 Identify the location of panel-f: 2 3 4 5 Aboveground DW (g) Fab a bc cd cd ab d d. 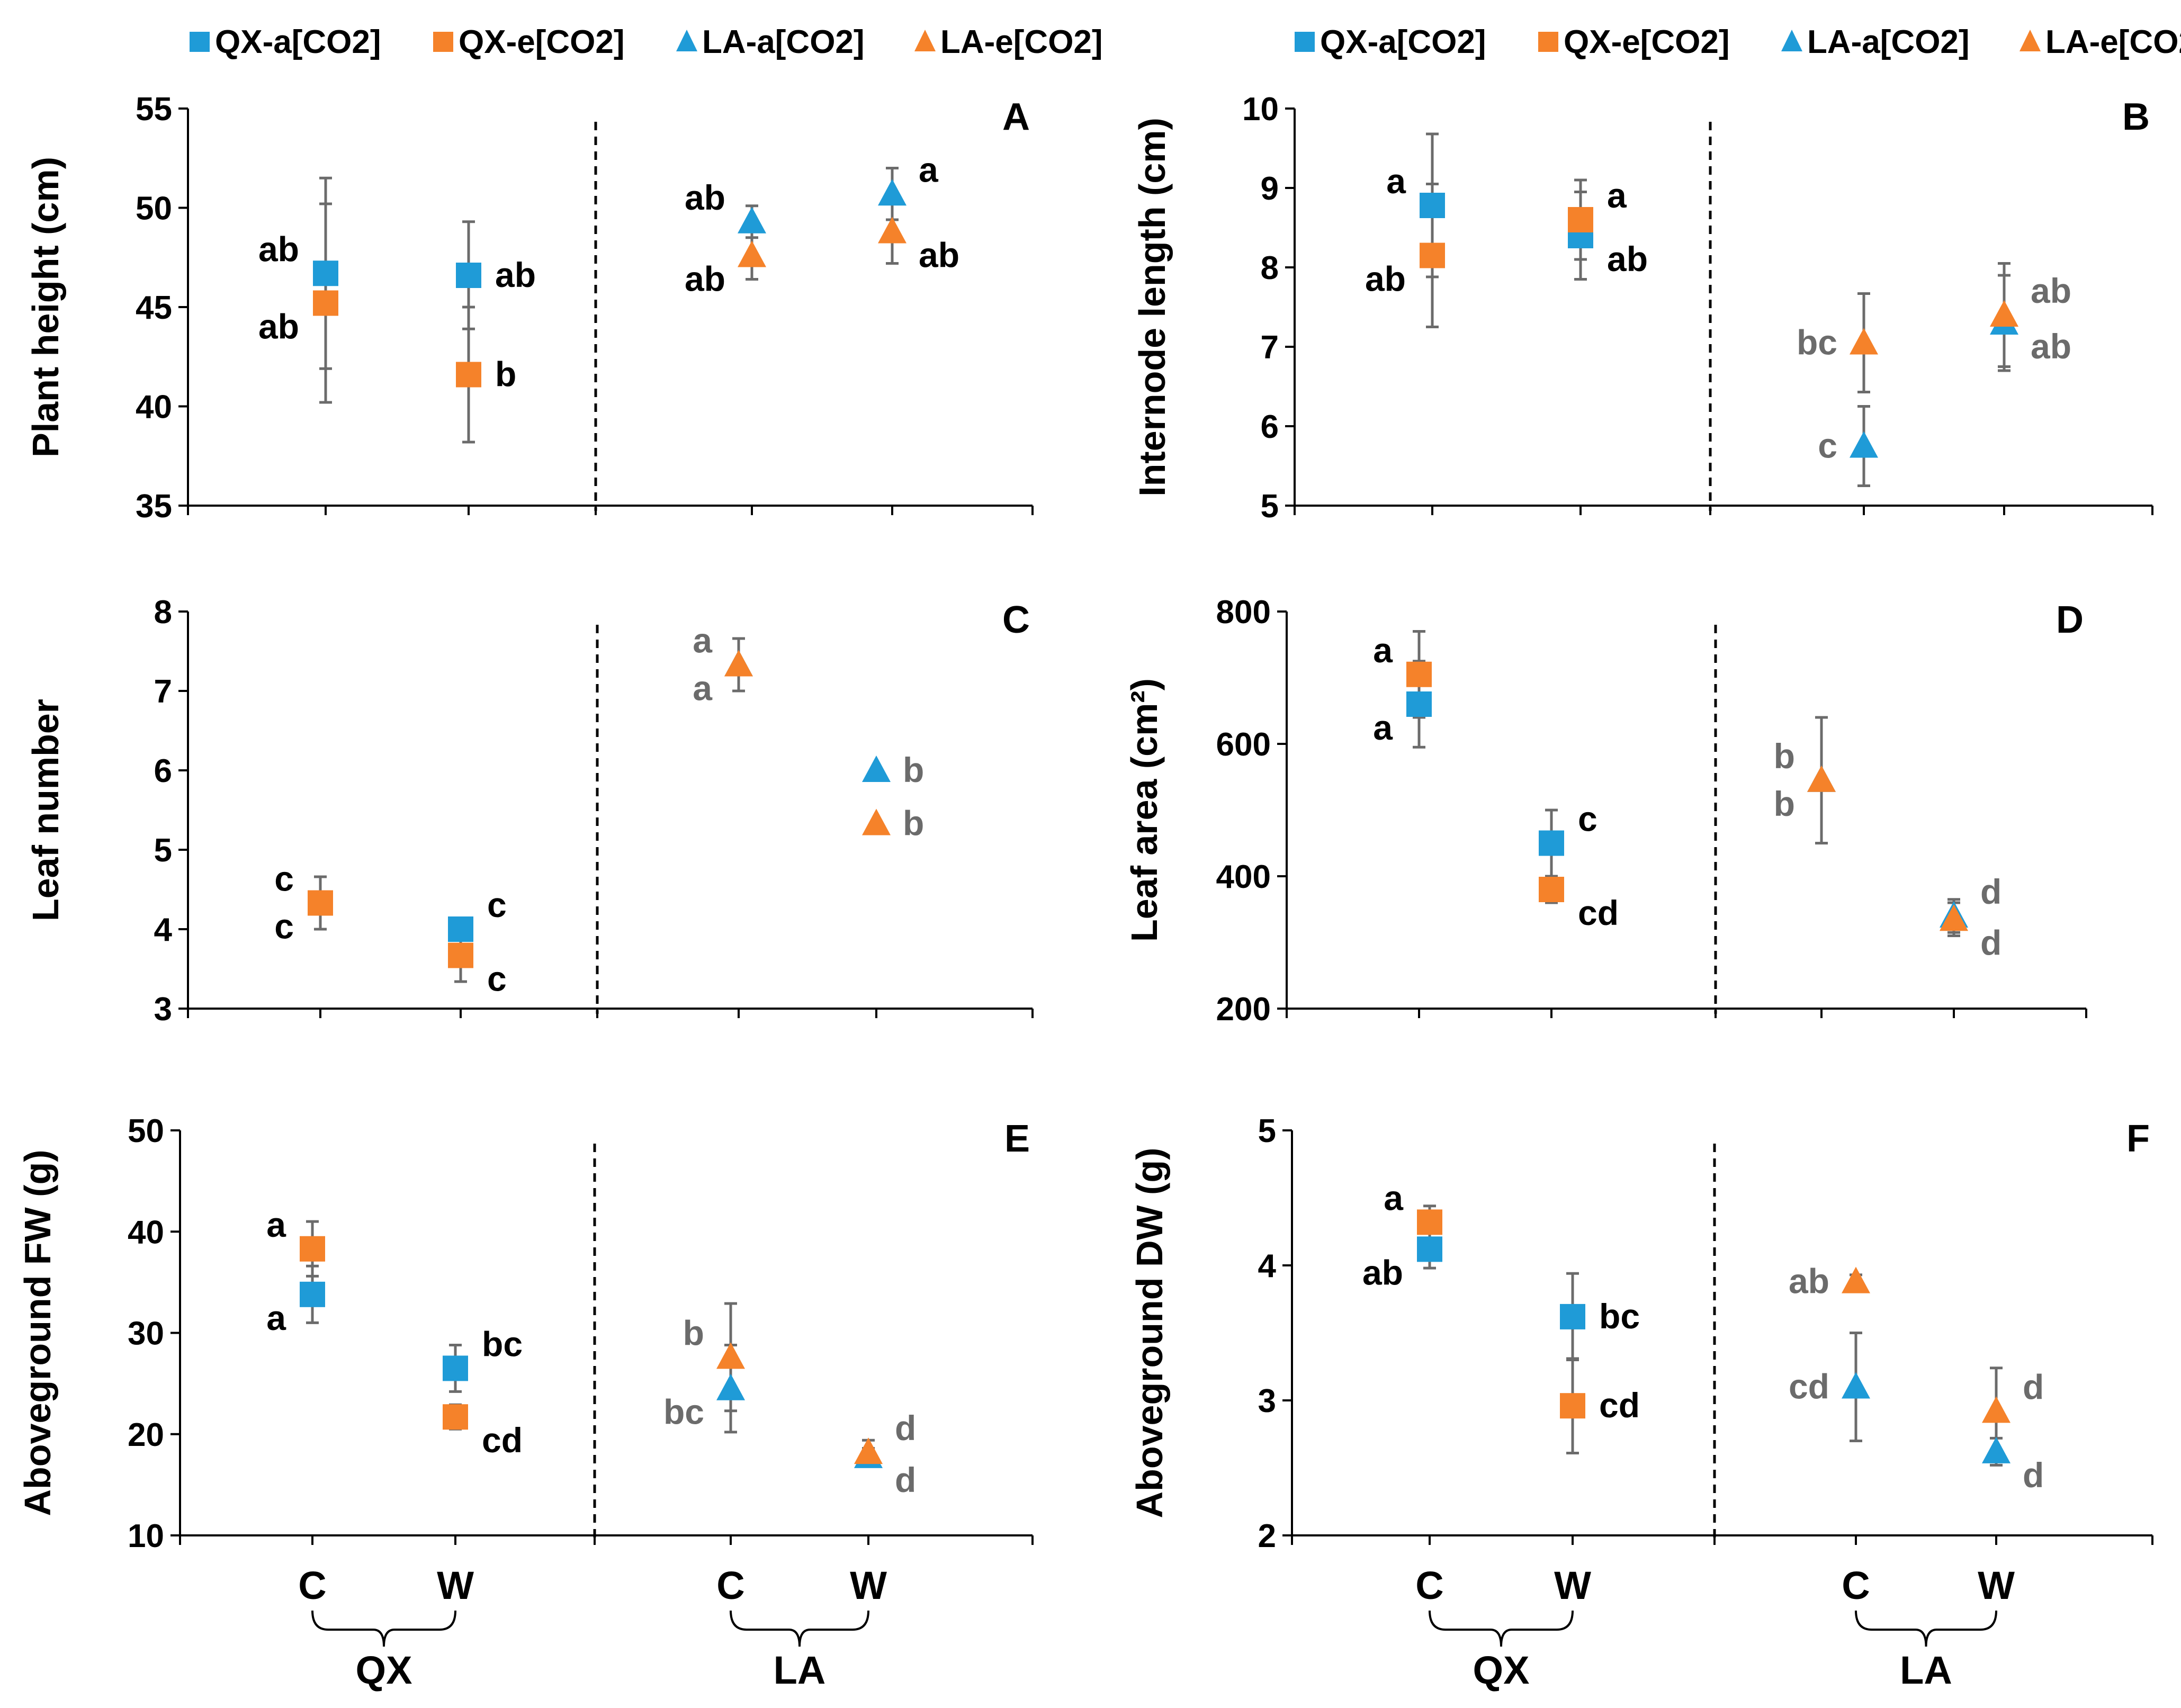
(1641, 1333).